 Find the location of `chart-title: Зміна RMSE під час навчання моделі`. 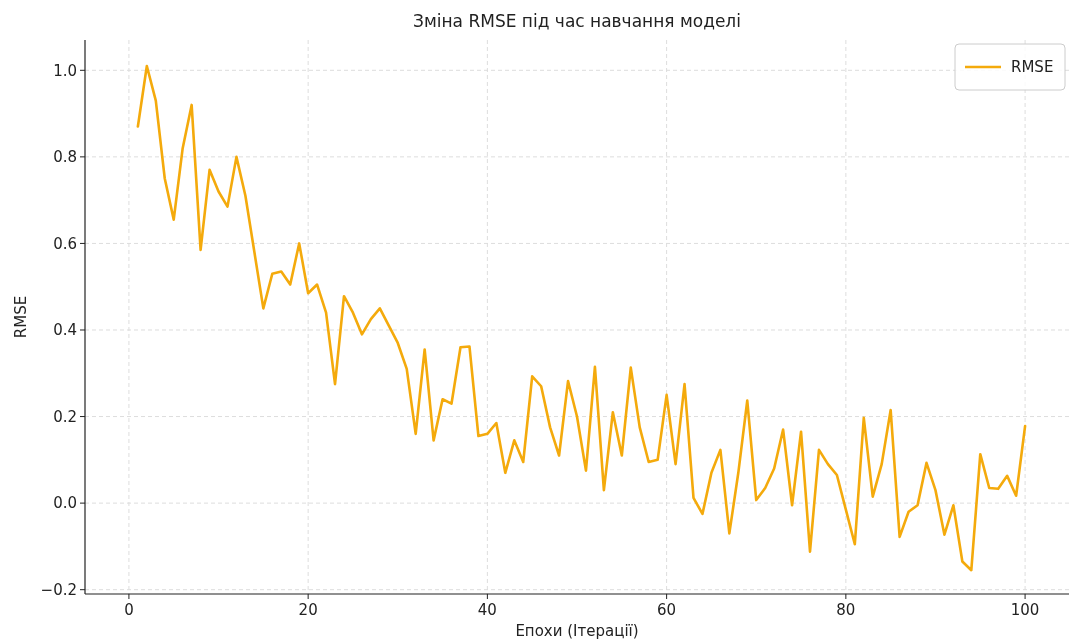

chart-title: Зміна RMSE під час навчання моделі is located at coordinates (577, 21).